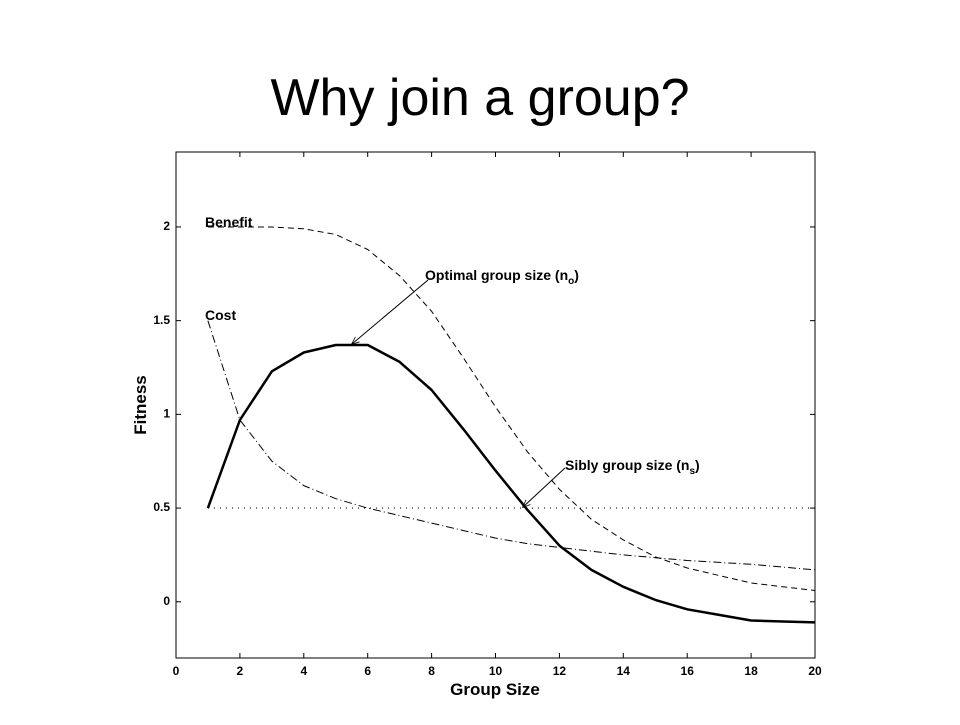 This screenshot has width=960, height=725. I want to click on x-tick-label: 12, so click(560, 671).